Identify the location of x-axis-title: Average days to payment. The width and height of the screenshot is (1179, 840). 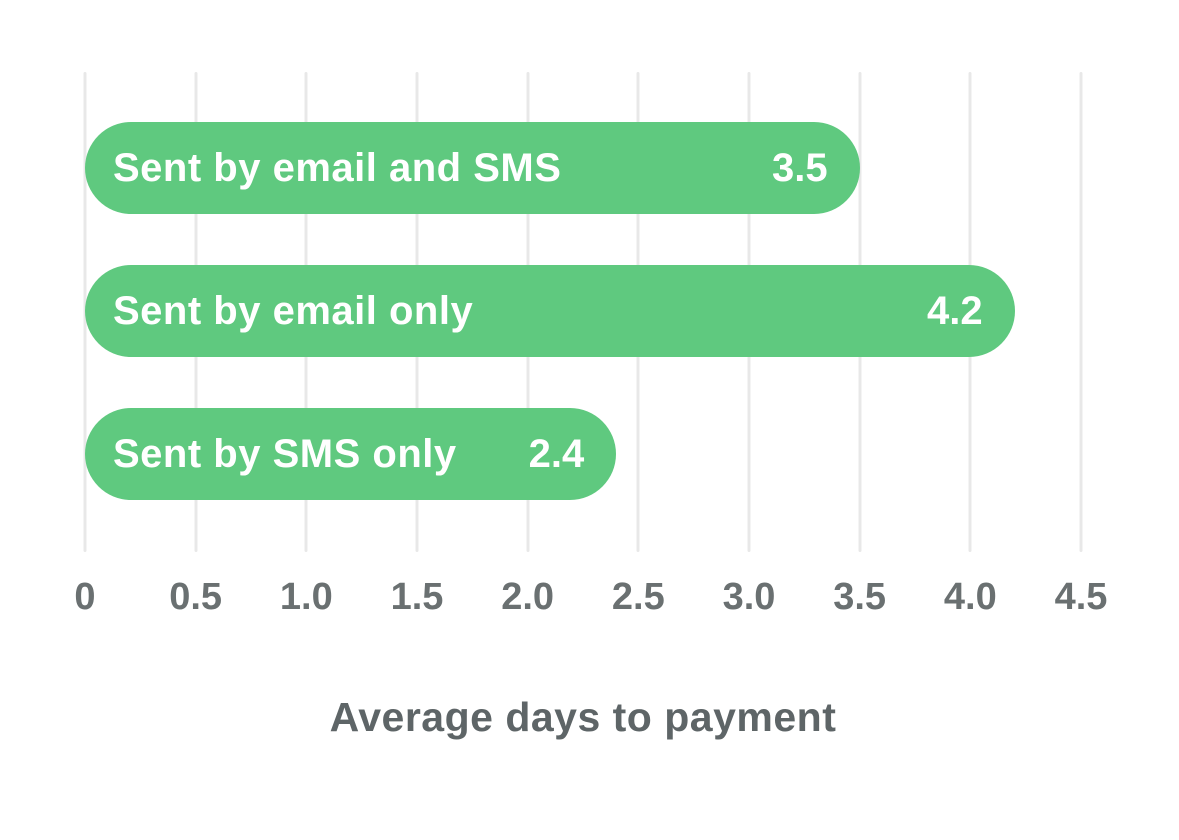
(583, 717).